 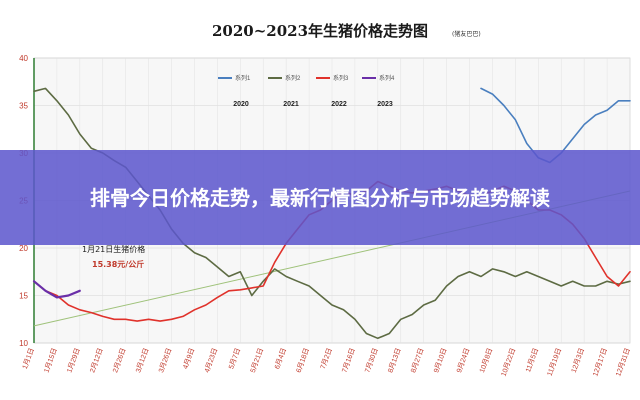 I want to click on legend-label: 系列4, so click(x=387, y=78).